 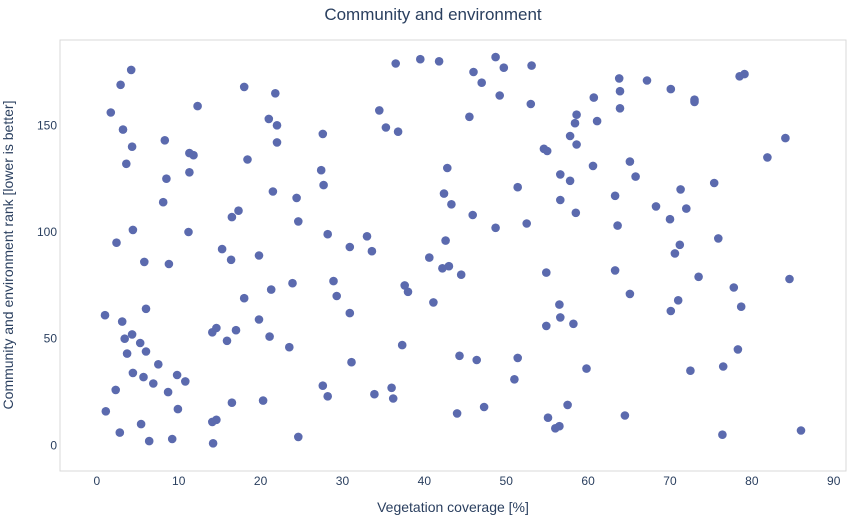 I want to click on y-tick-label: 150, so click(x=47, y=125).